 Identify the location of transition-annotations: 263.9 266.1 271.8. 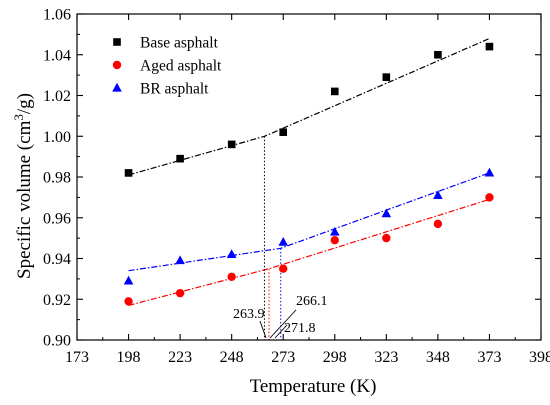
(280, 316).